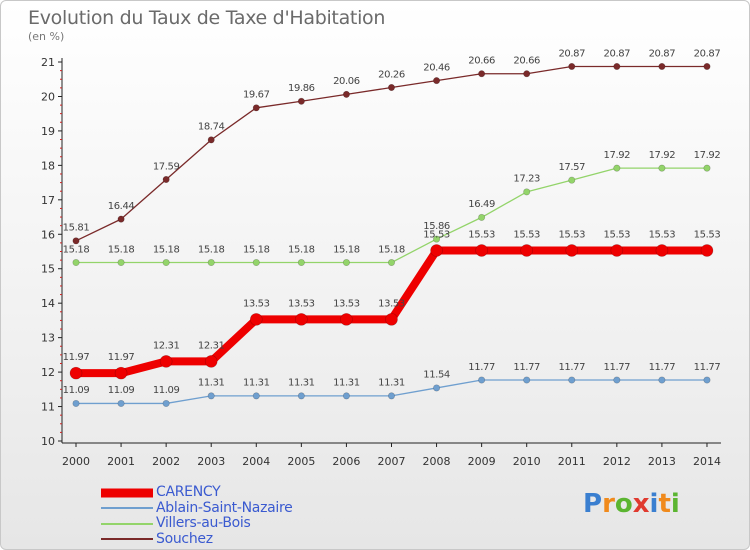 The height and width of the screenshot is (550, 750). What do you see at coordinates (188, 492) in the screenshot?
I see `legend-label-carency: CARENCY` at bounding box center [188, 492].